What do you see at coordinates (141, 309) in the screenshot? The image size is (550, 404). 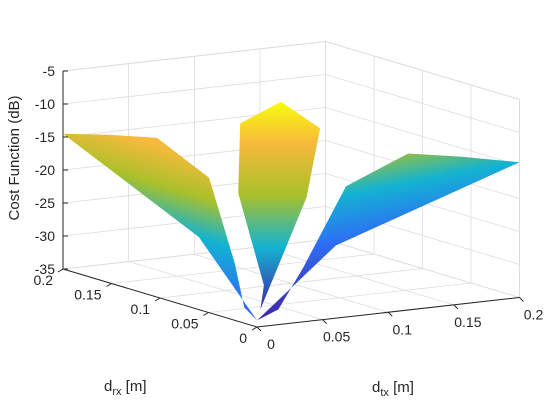 I see `y-tick-label: 0.1` at bounding box center [141, 309].